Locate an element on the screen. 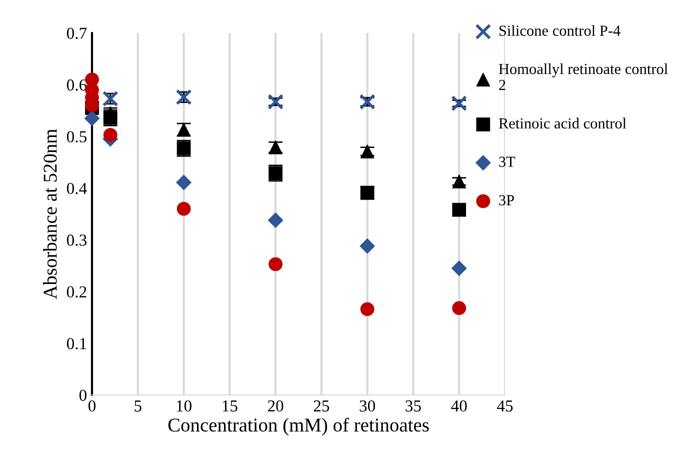 The height and width of the screenshot is (458, 673). legend-label: Silicone control P-4 is located at coordinates (559, 30).